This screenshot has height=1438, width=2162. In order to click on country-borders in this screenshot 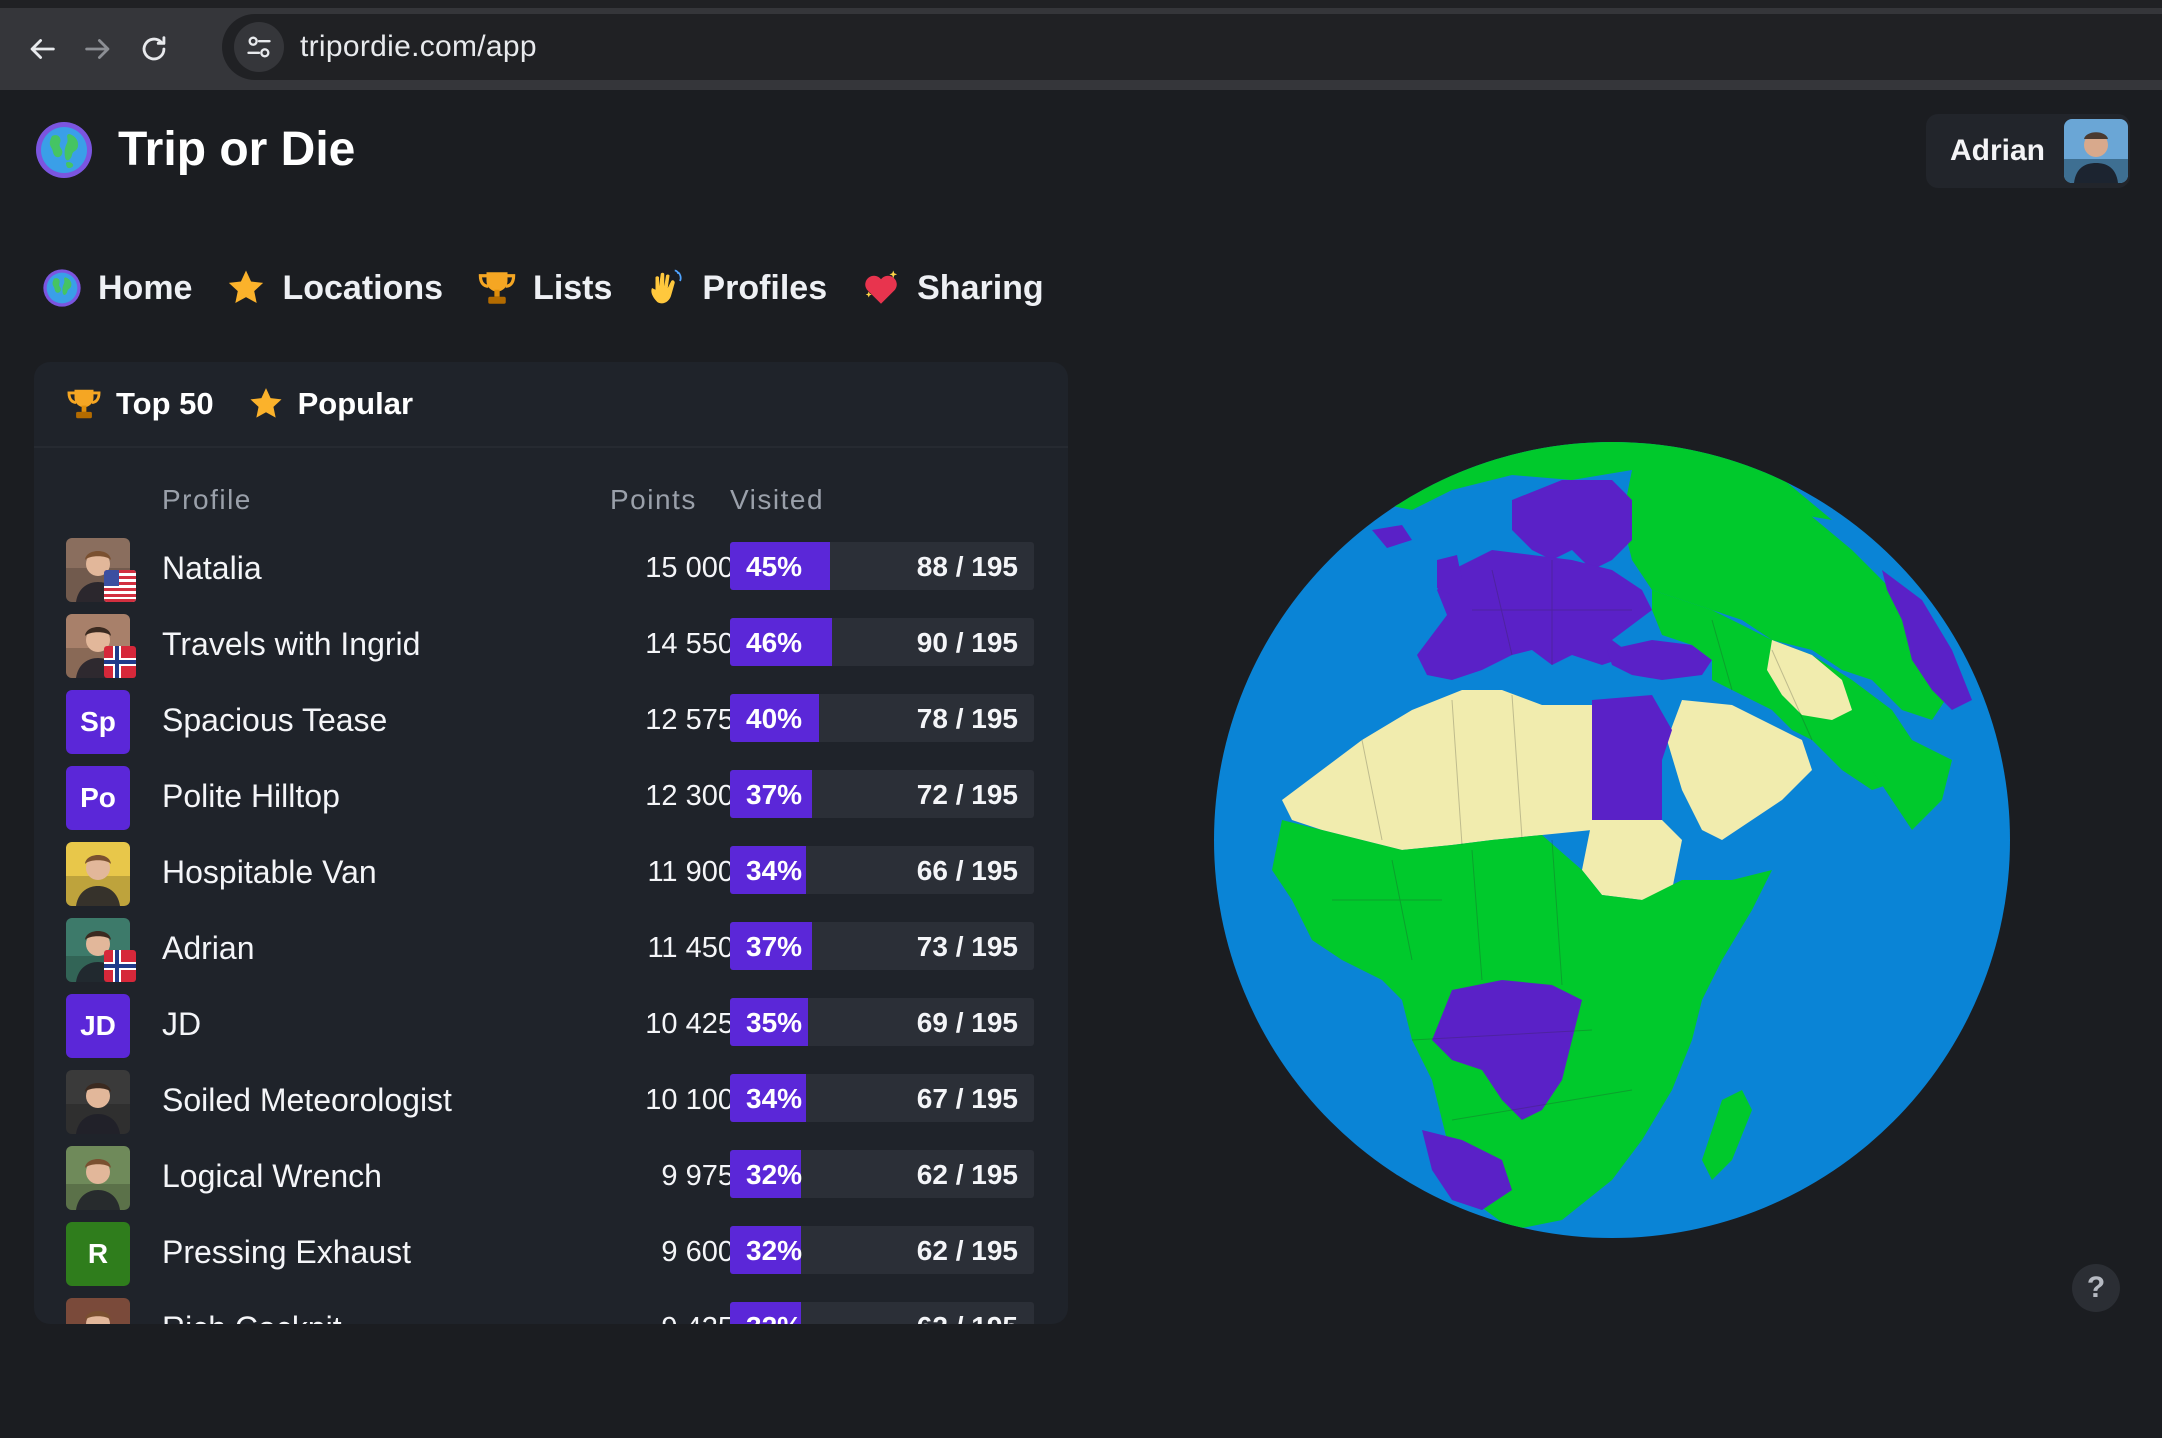, I will do `click(1572, 840)`.